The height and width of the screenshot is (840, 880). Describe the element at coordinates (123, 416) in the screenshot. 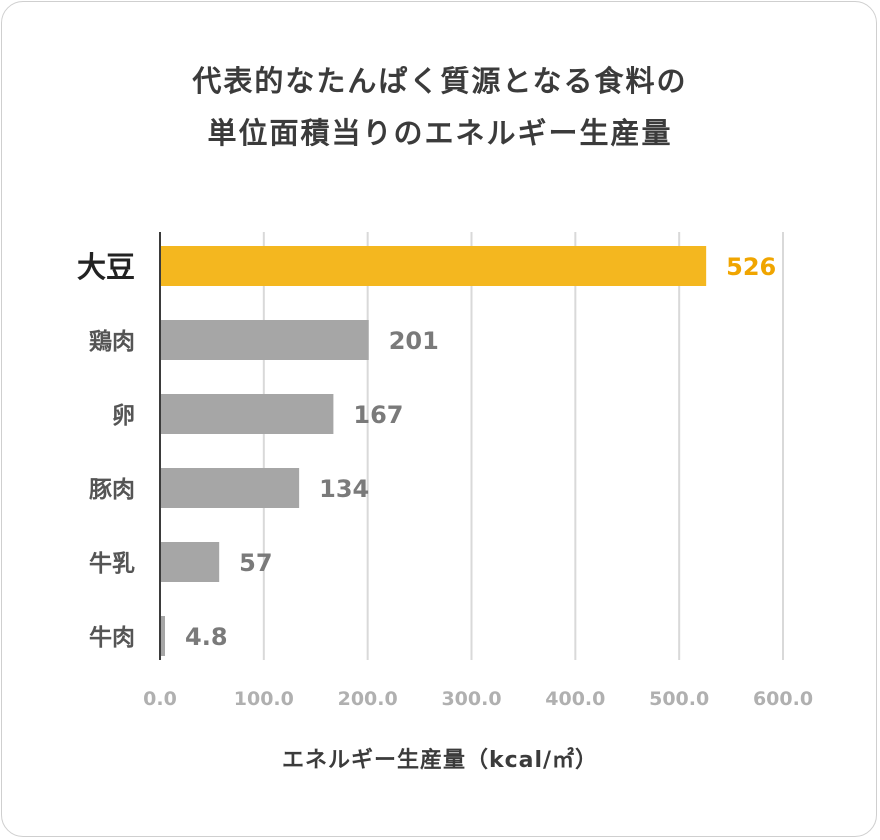

I see `category-label: 卵` at that location.